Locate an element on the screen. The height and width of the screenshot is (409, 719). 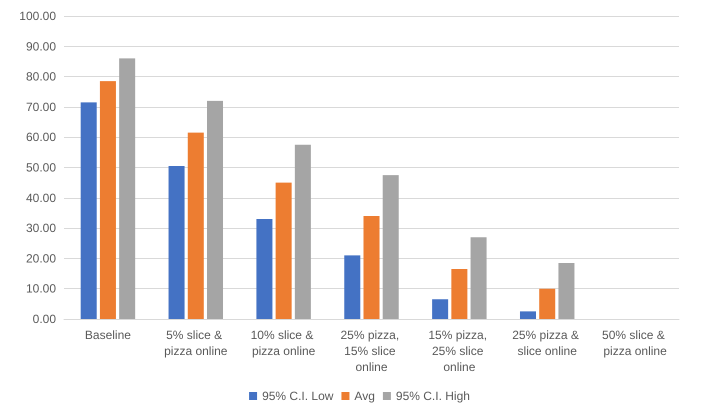
x-tick-label: 50% slice & pizza online is located at coordinates (635, 343).